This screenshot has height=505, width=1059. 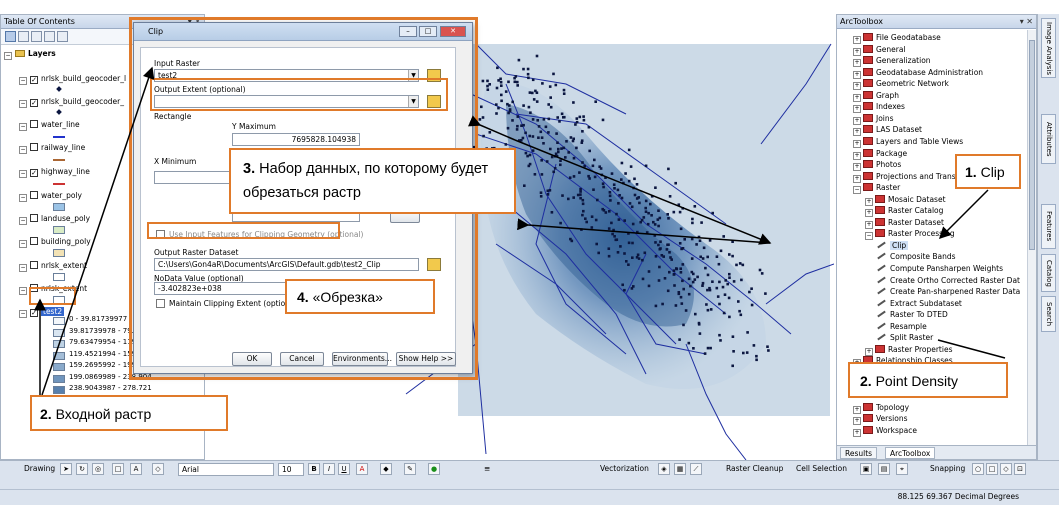 I want to click on minimize-button: –, so click(x=408, y=31).